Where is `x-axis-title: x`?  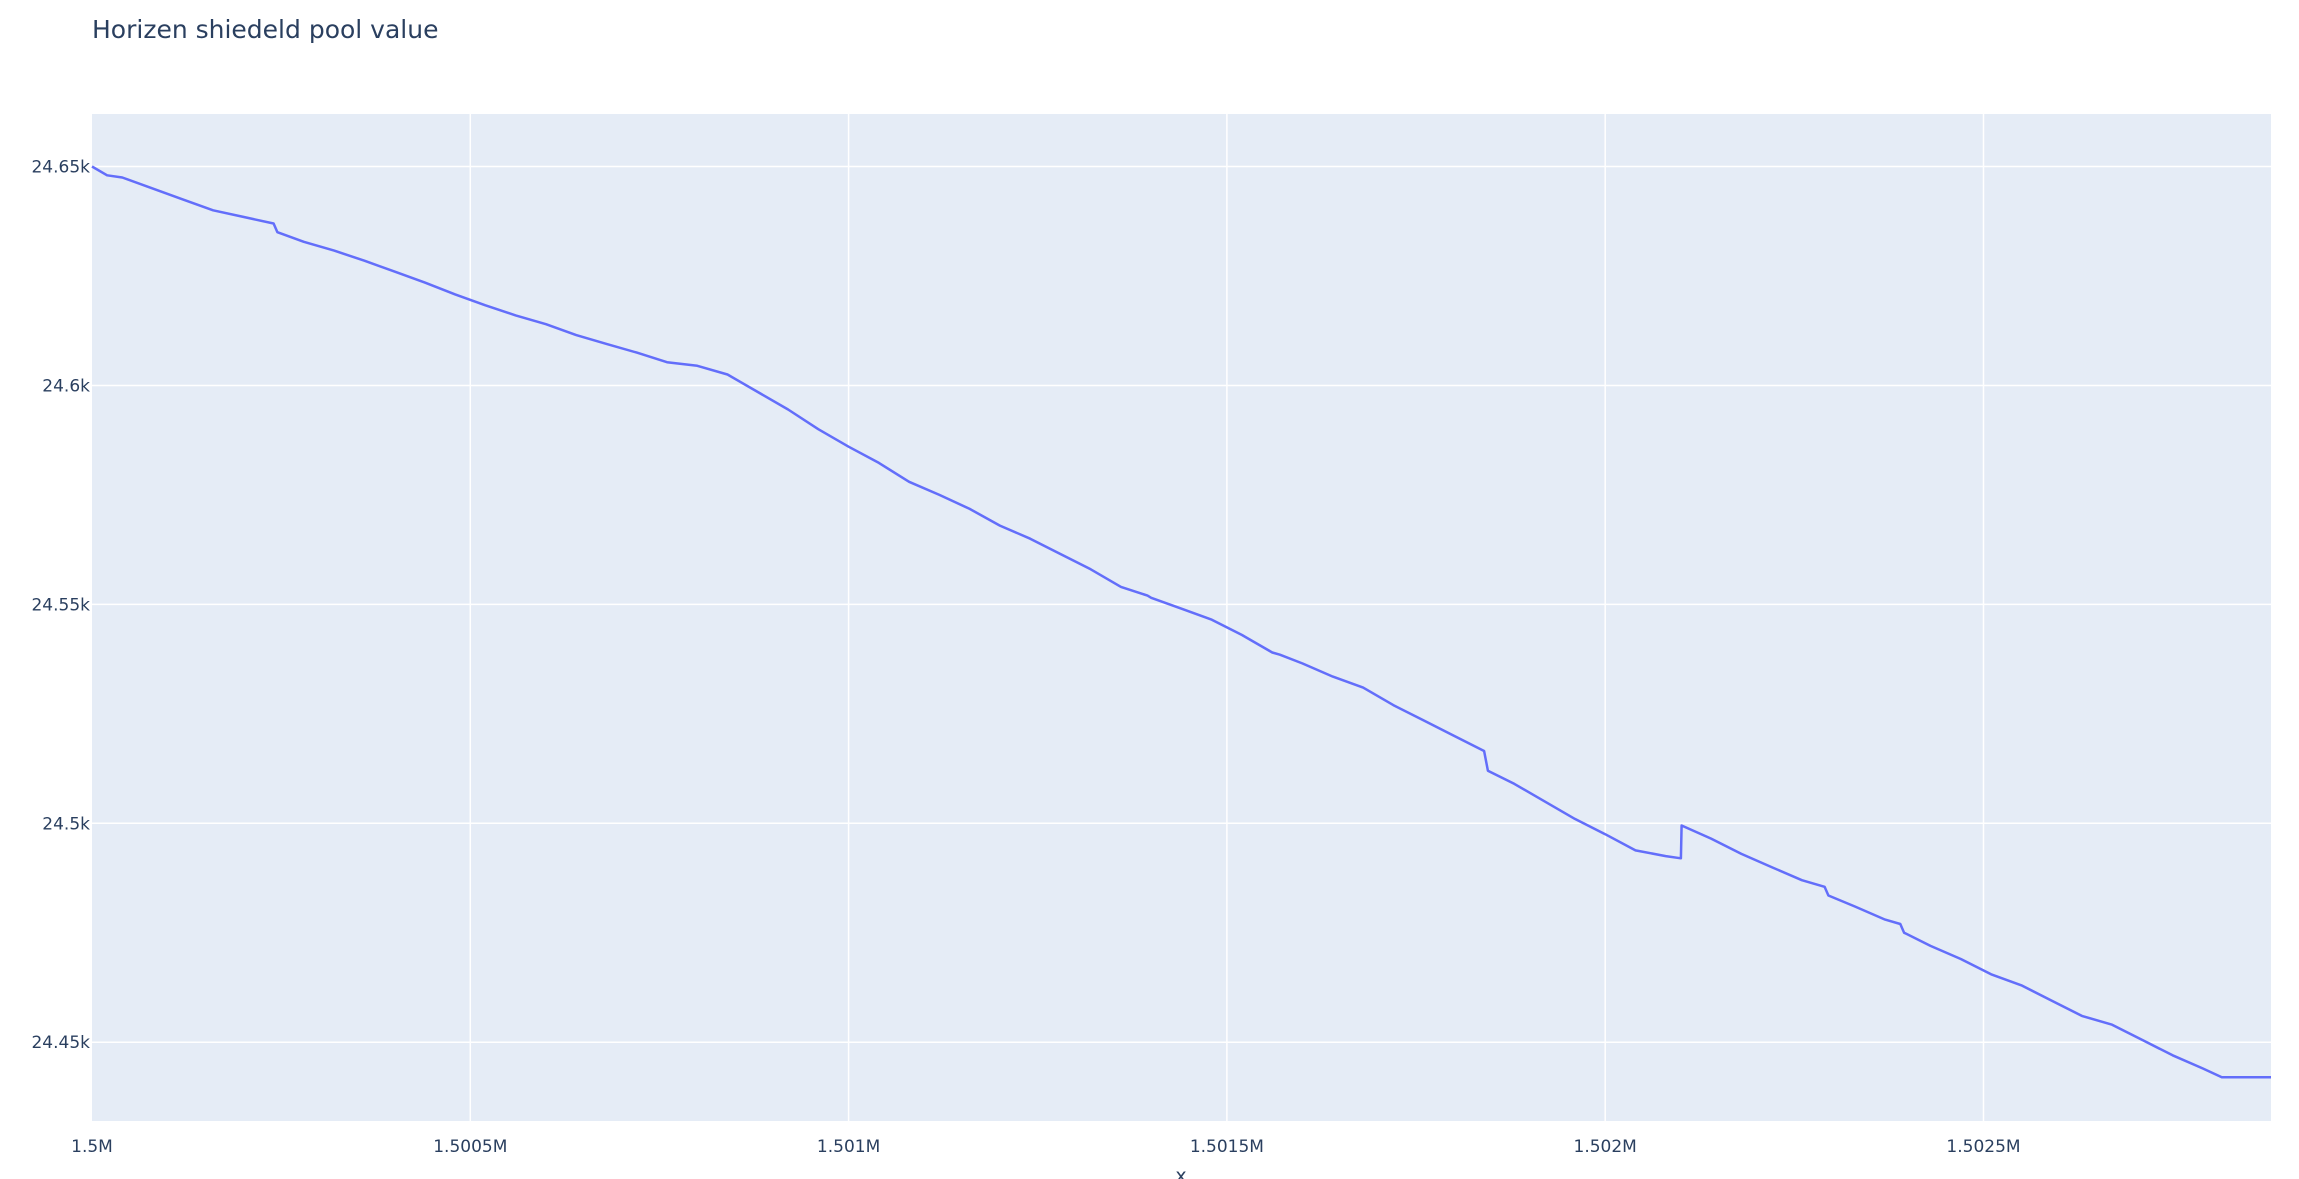
x-axis-title: x is located at coordinates (1180, 1172).